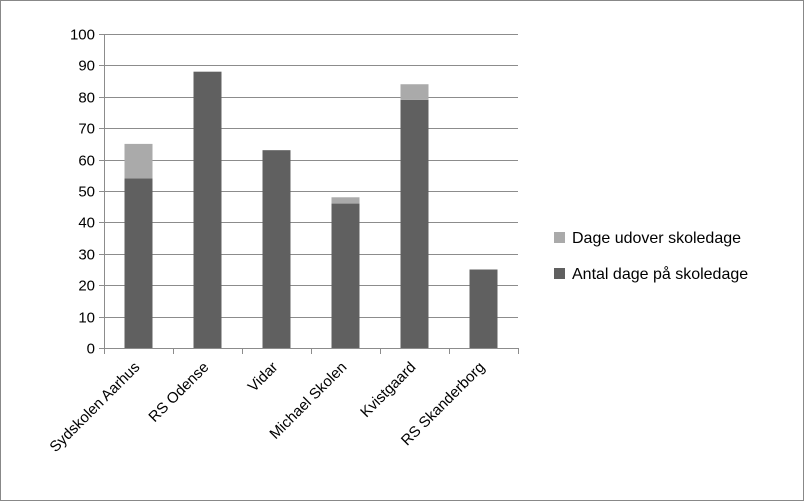 This screenshot has height=501, width=804. What do you see at coordinates (86, 129) in the screenshot?
I see `y-tick-label: 70` at bounding box center [86, 129].